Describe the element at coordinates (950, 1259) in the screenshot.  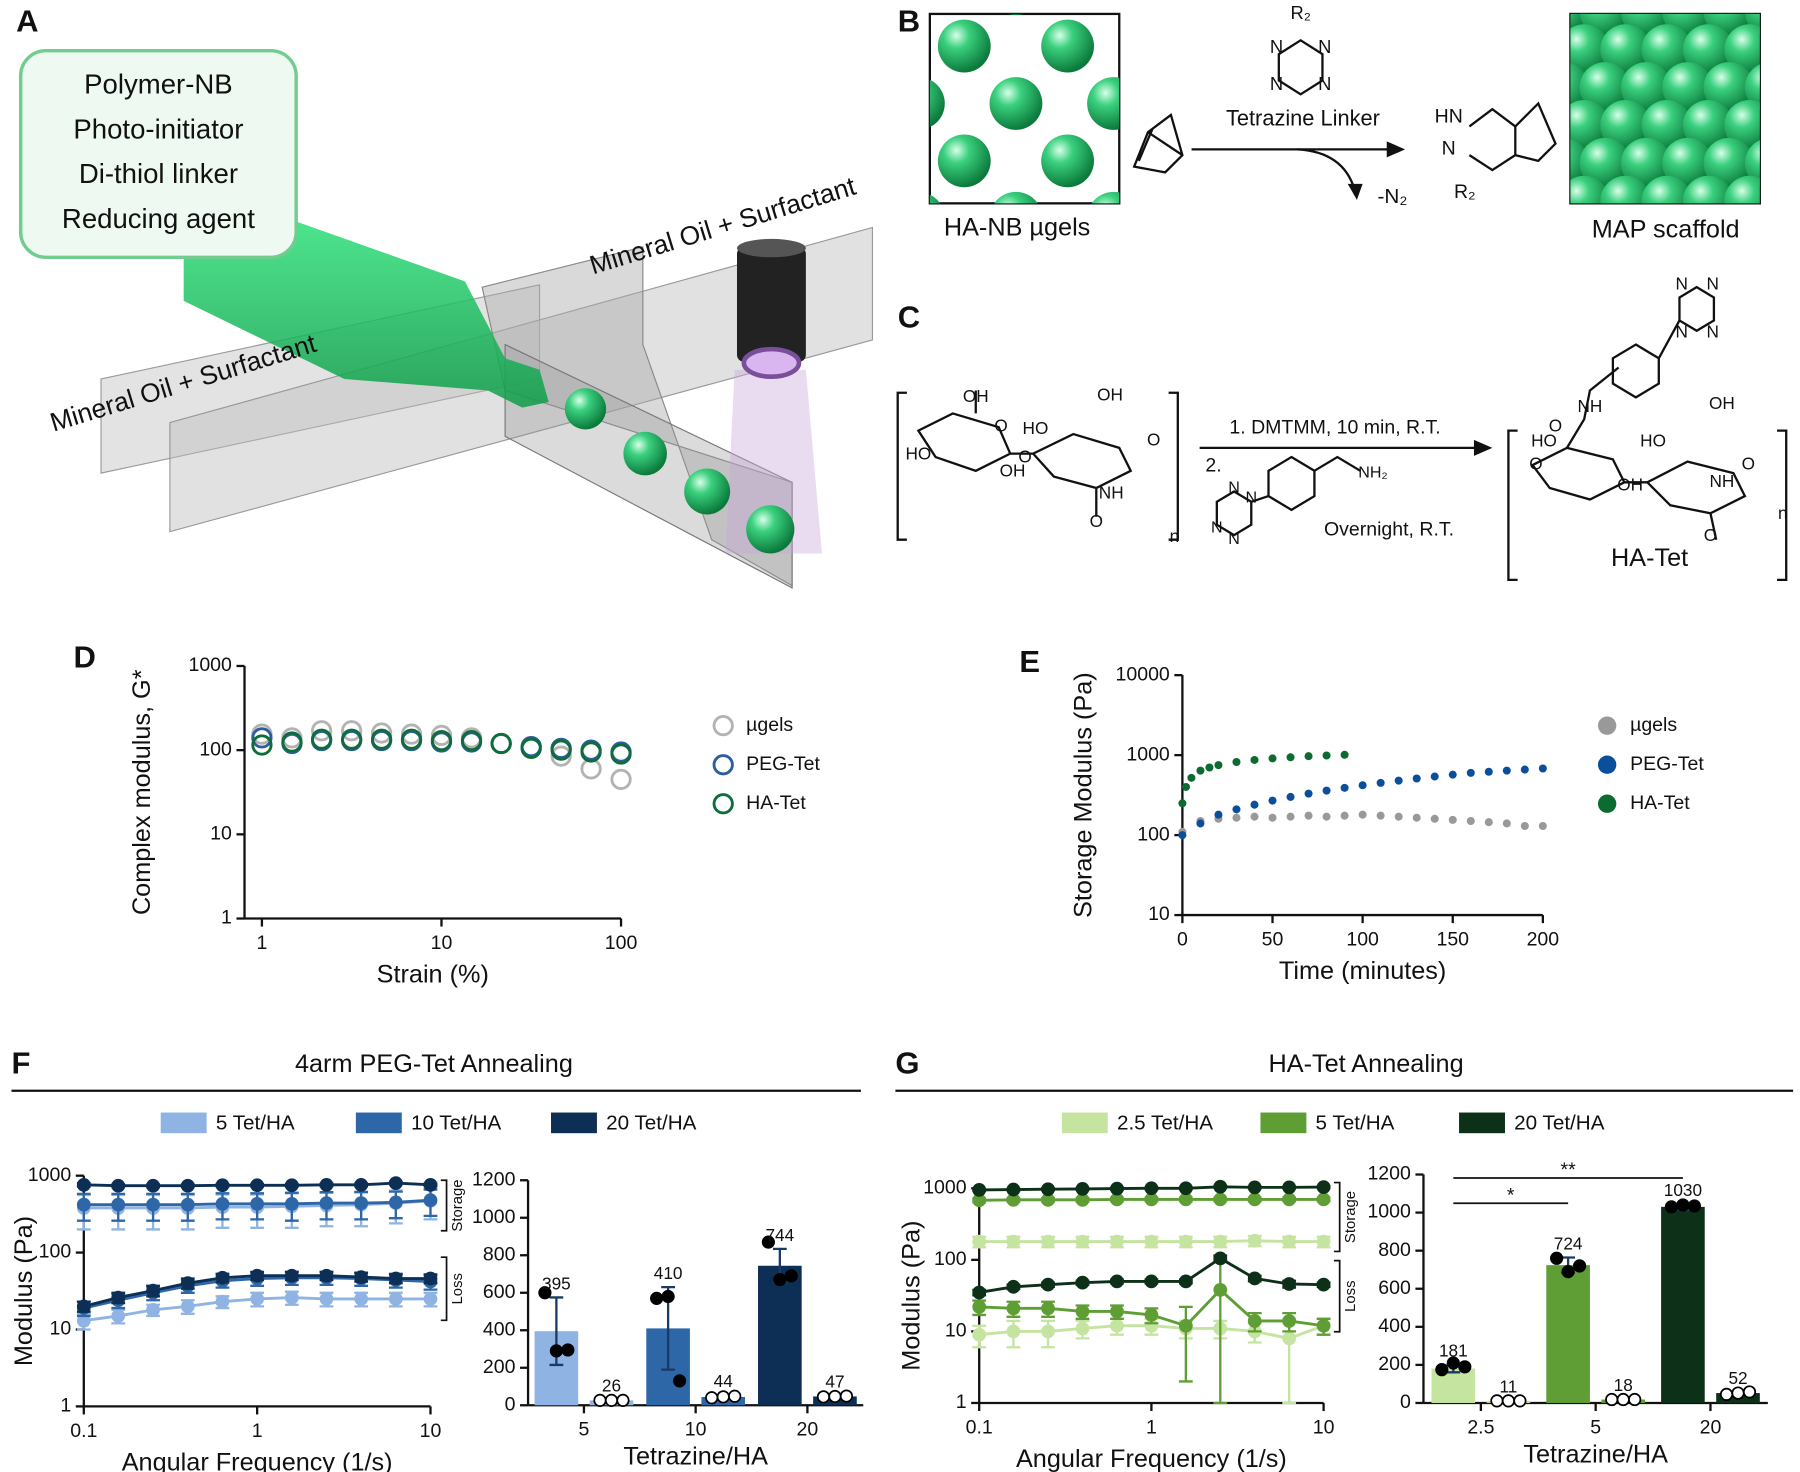
I see `y-tick-label: 100` at that location.